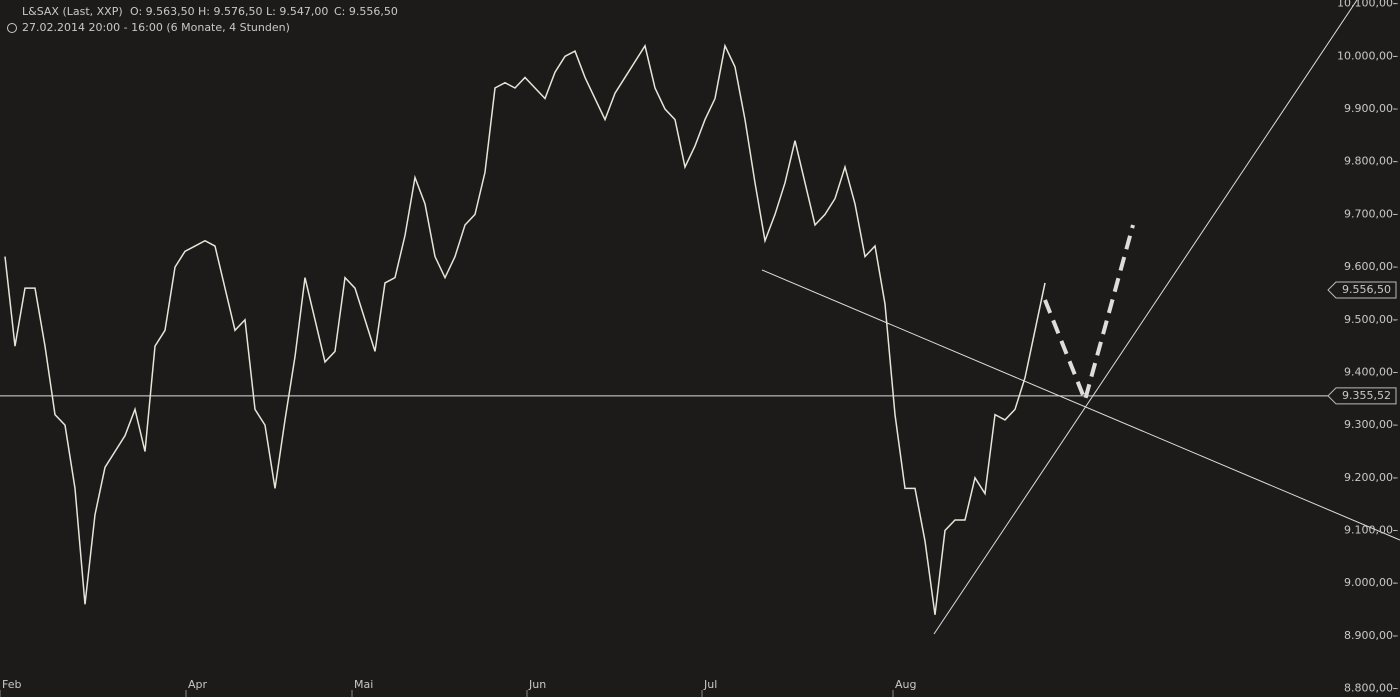  What do you see at coordinates (1370, 161) in the screenshot?
I see `y-tick-label: 9.800,00-` at bounding box center [1370, 161].